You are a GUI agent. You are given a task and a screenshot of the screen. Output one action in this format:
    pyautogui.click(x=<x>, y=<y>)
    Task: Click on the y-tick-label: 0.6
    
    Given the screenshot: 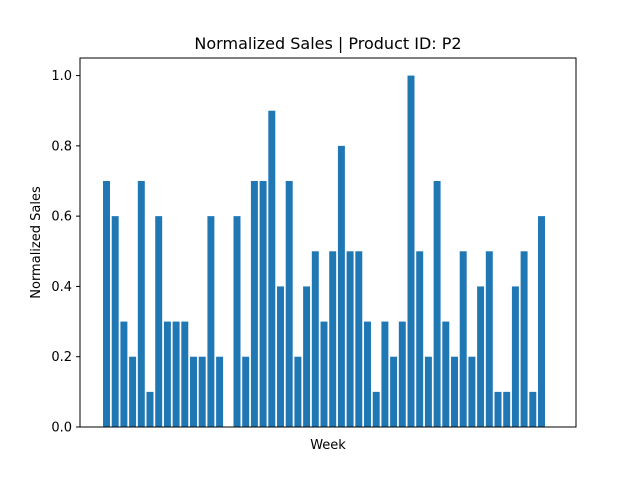 What is the action you would take?
    pyautogui.click(x=61, y=217)
    